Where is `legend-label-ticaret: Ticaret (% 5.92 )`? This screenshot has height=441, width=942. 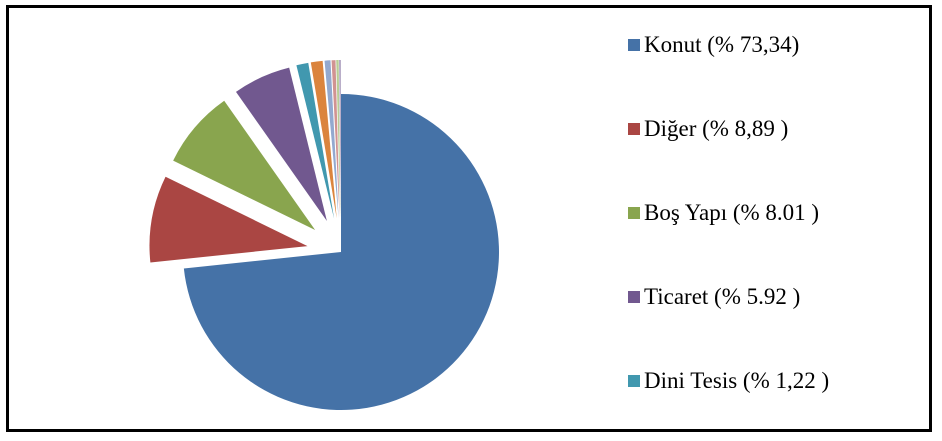 legend-label-ticaret: Ticaret (% 5.92 ) is located at coordinates (722, 296).